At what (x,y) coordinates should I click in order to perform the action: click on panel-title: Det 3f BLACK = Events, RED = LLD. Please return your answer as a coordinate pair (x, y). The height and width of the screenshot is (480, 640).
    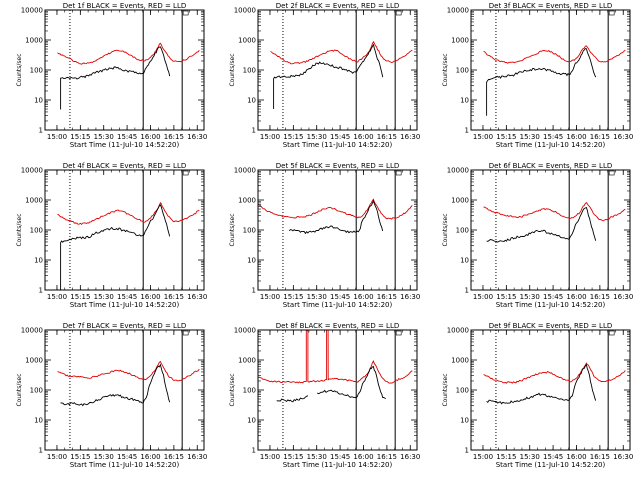
    Looking at the image, I should click on (550, 6).